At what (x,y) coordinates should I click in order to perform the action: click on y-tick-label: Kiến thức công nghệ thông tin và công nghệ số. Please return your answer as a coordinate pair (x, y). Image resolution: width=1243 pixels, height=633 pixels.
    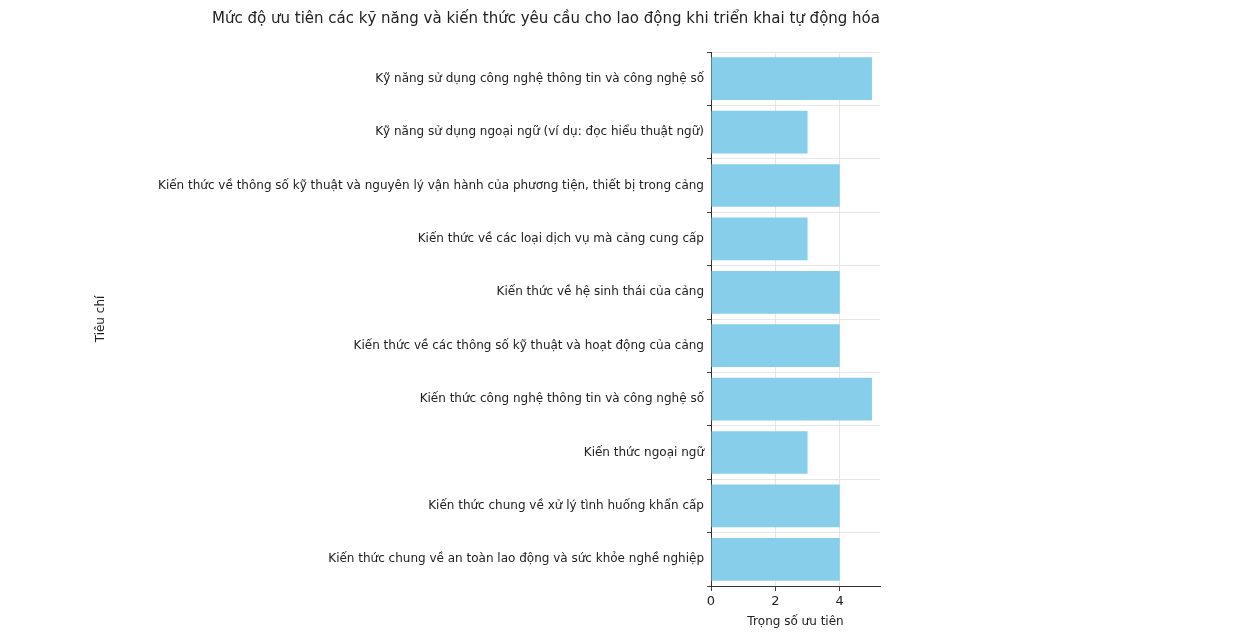
    Looking at the image, I should click on (562, 398).